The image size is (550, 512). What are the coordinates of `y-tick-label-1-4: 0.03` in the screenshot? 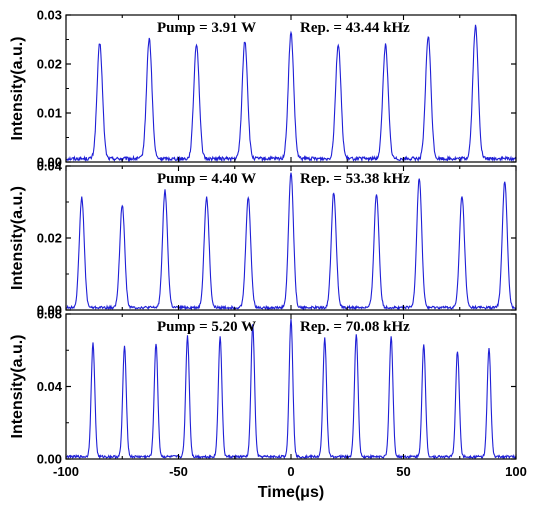 It's located at (49, 15).